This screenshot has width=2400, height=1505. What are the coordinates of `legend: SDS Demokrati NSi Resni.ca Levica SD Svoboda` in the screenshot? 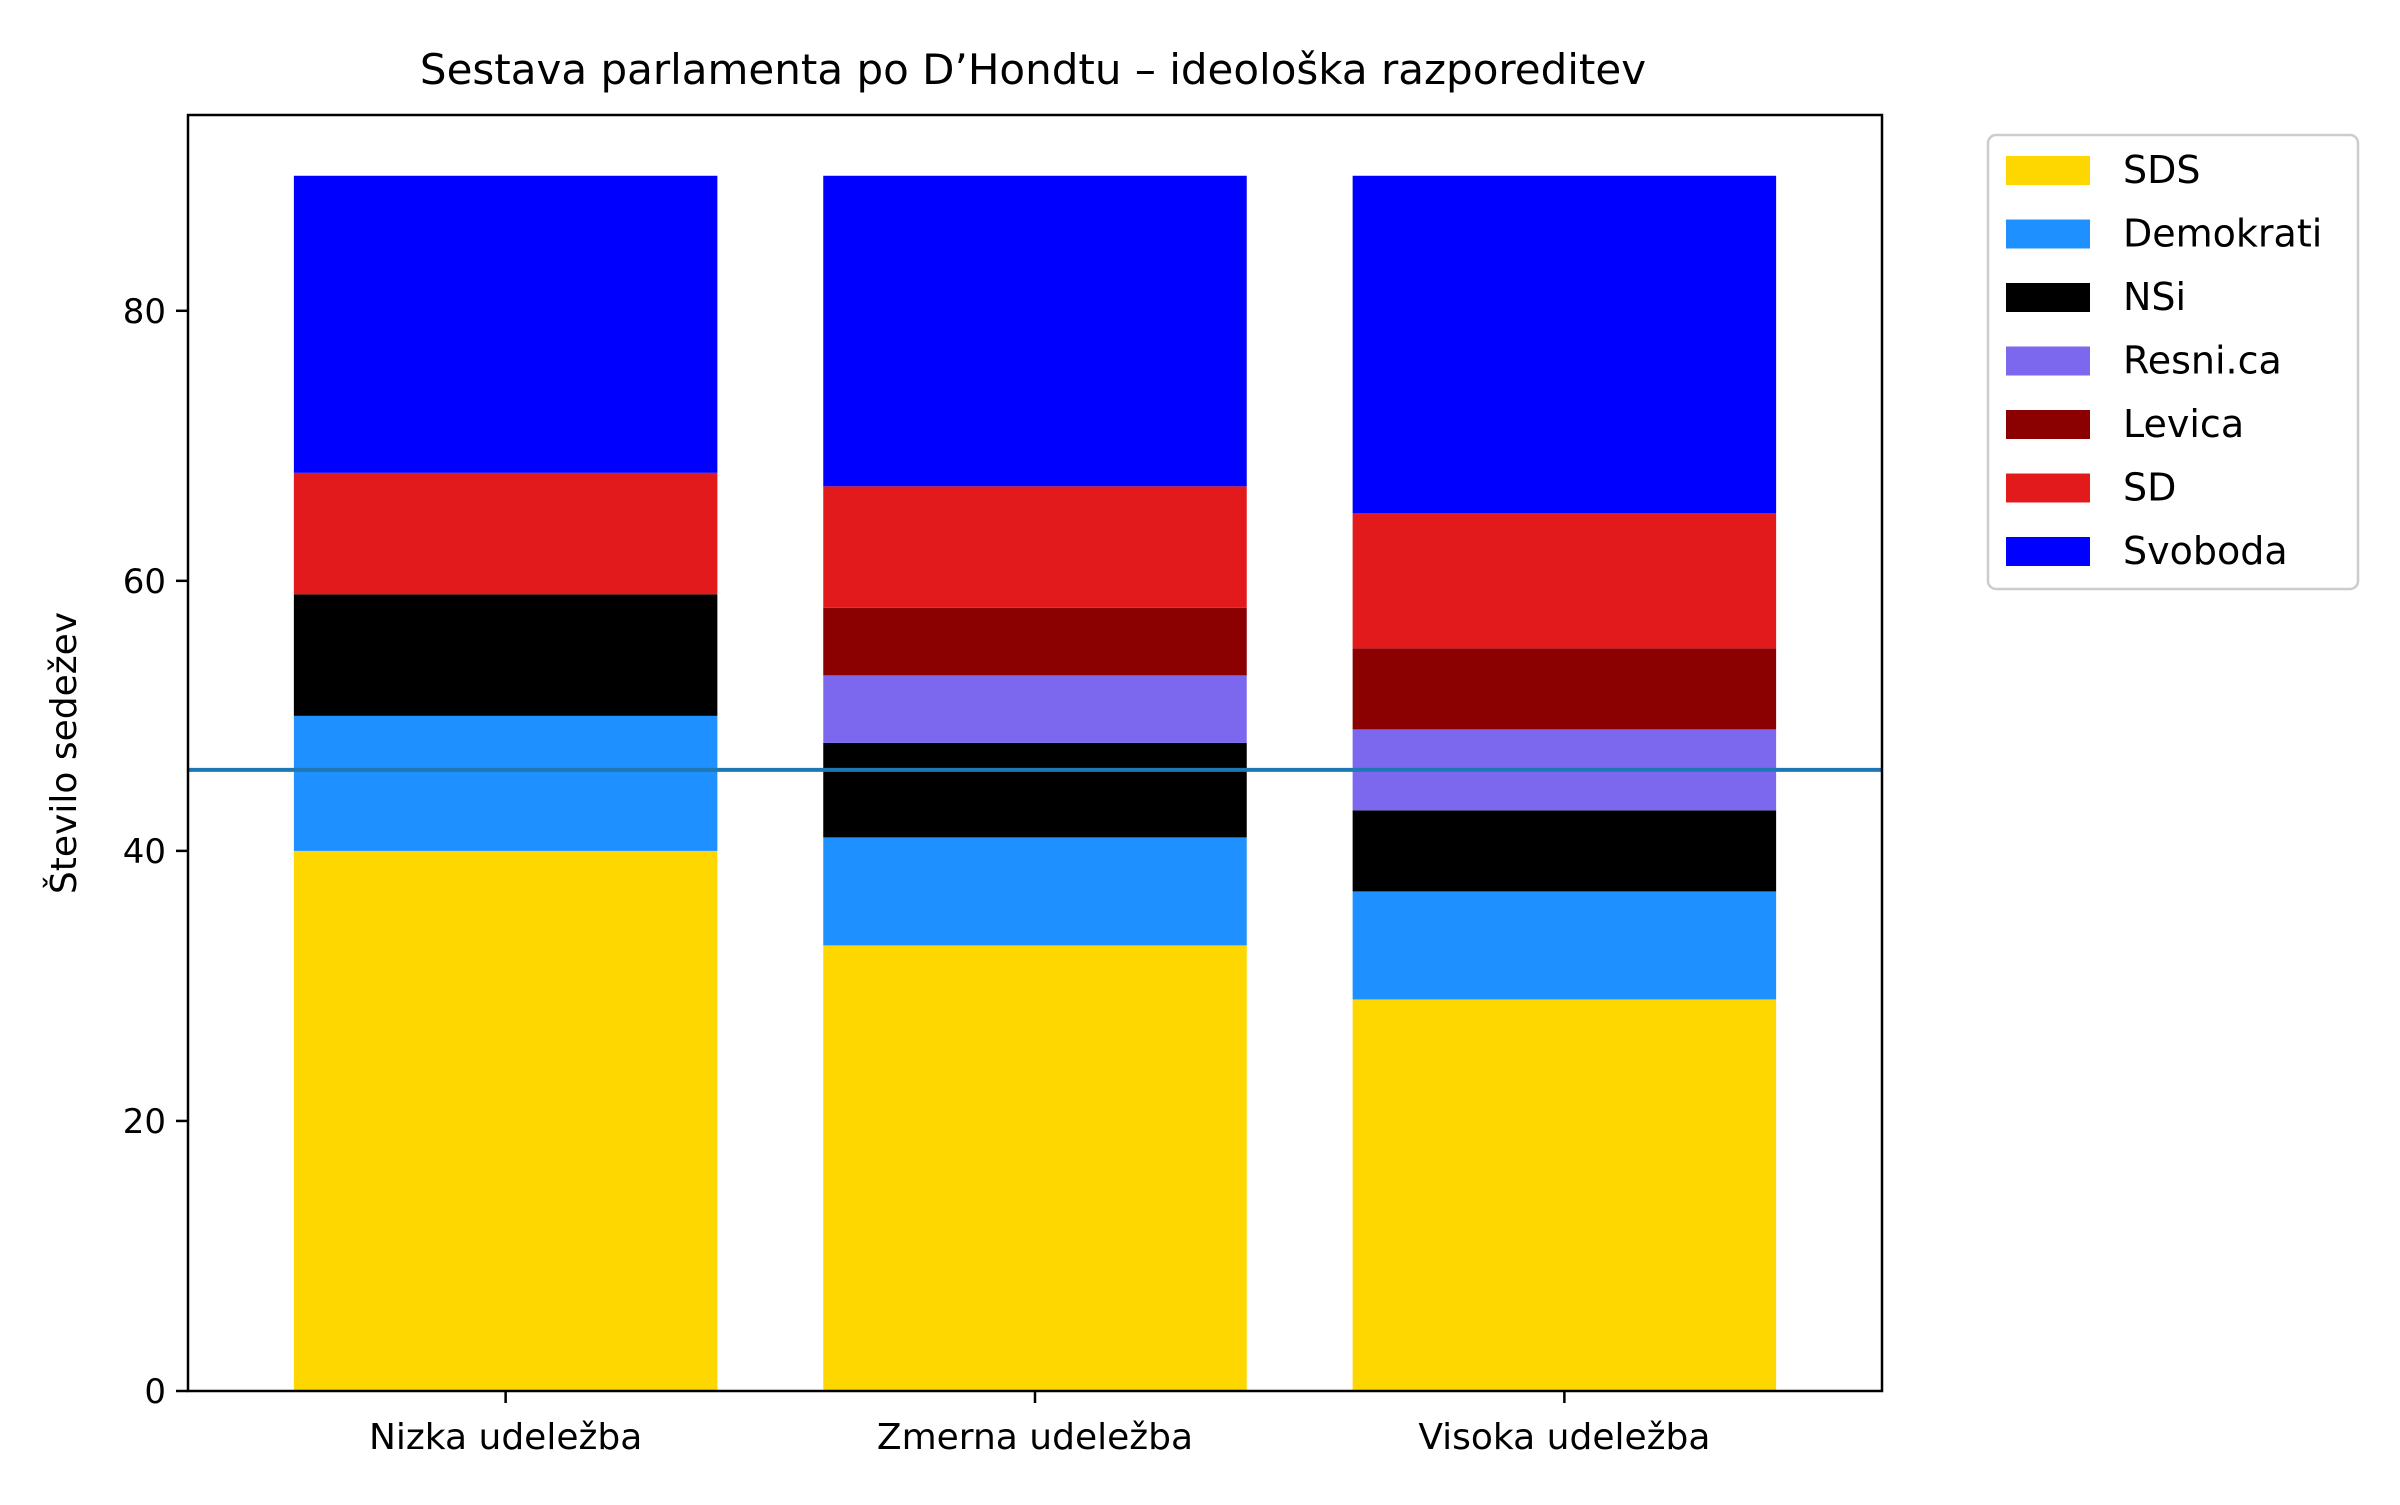 It's located at (2173, 362).